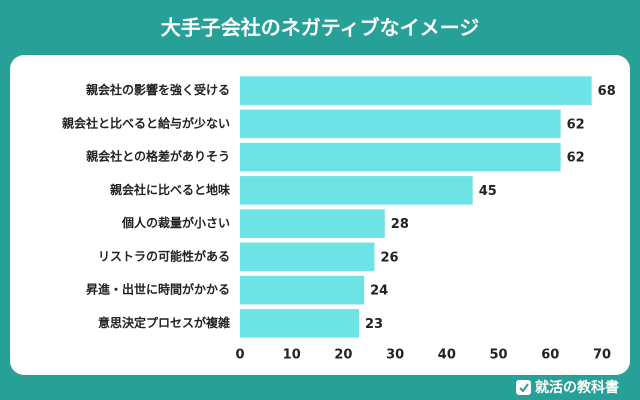 This screenshot has height=400, width=640. Describe the element at coordinates (320, 28) in the screenshot. I see `chart-title: 大手子会社のネガティブなイメージ` at that location.